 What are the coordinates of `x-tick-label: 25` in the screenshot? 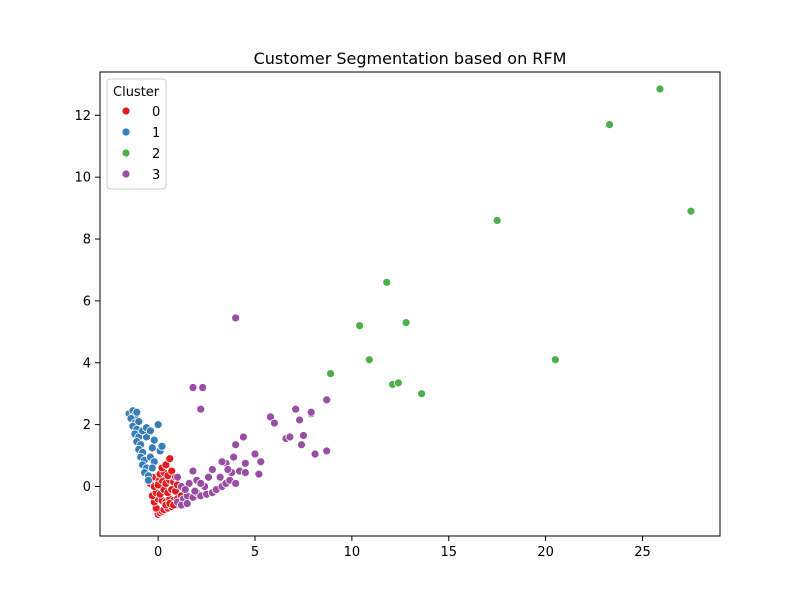 It's located at (642, 552).